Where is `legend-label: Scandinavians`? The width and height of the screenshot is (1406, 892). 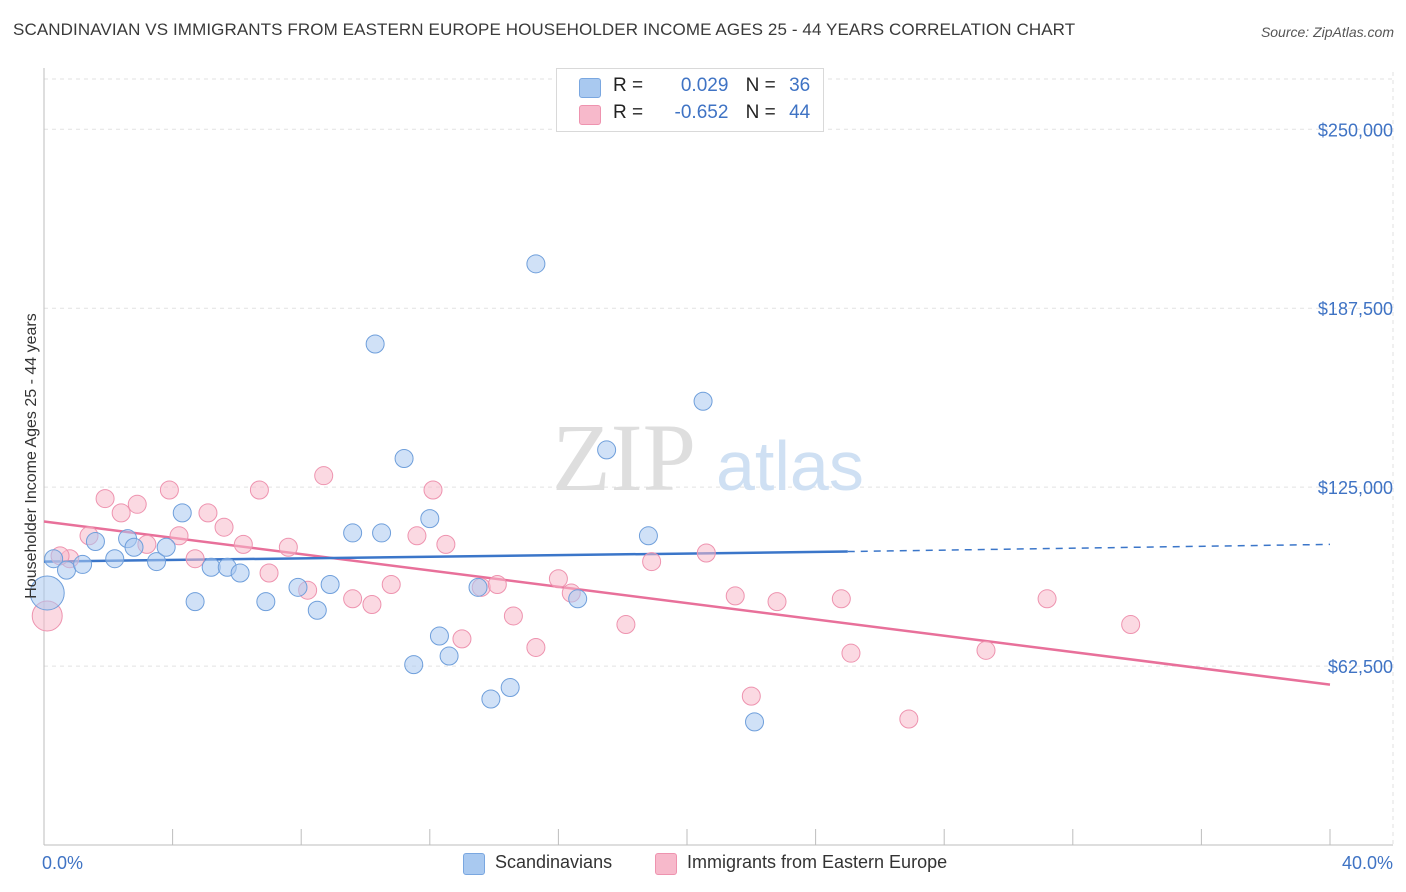 legend-label: Scandinavians is located at coordinates (554, 862).